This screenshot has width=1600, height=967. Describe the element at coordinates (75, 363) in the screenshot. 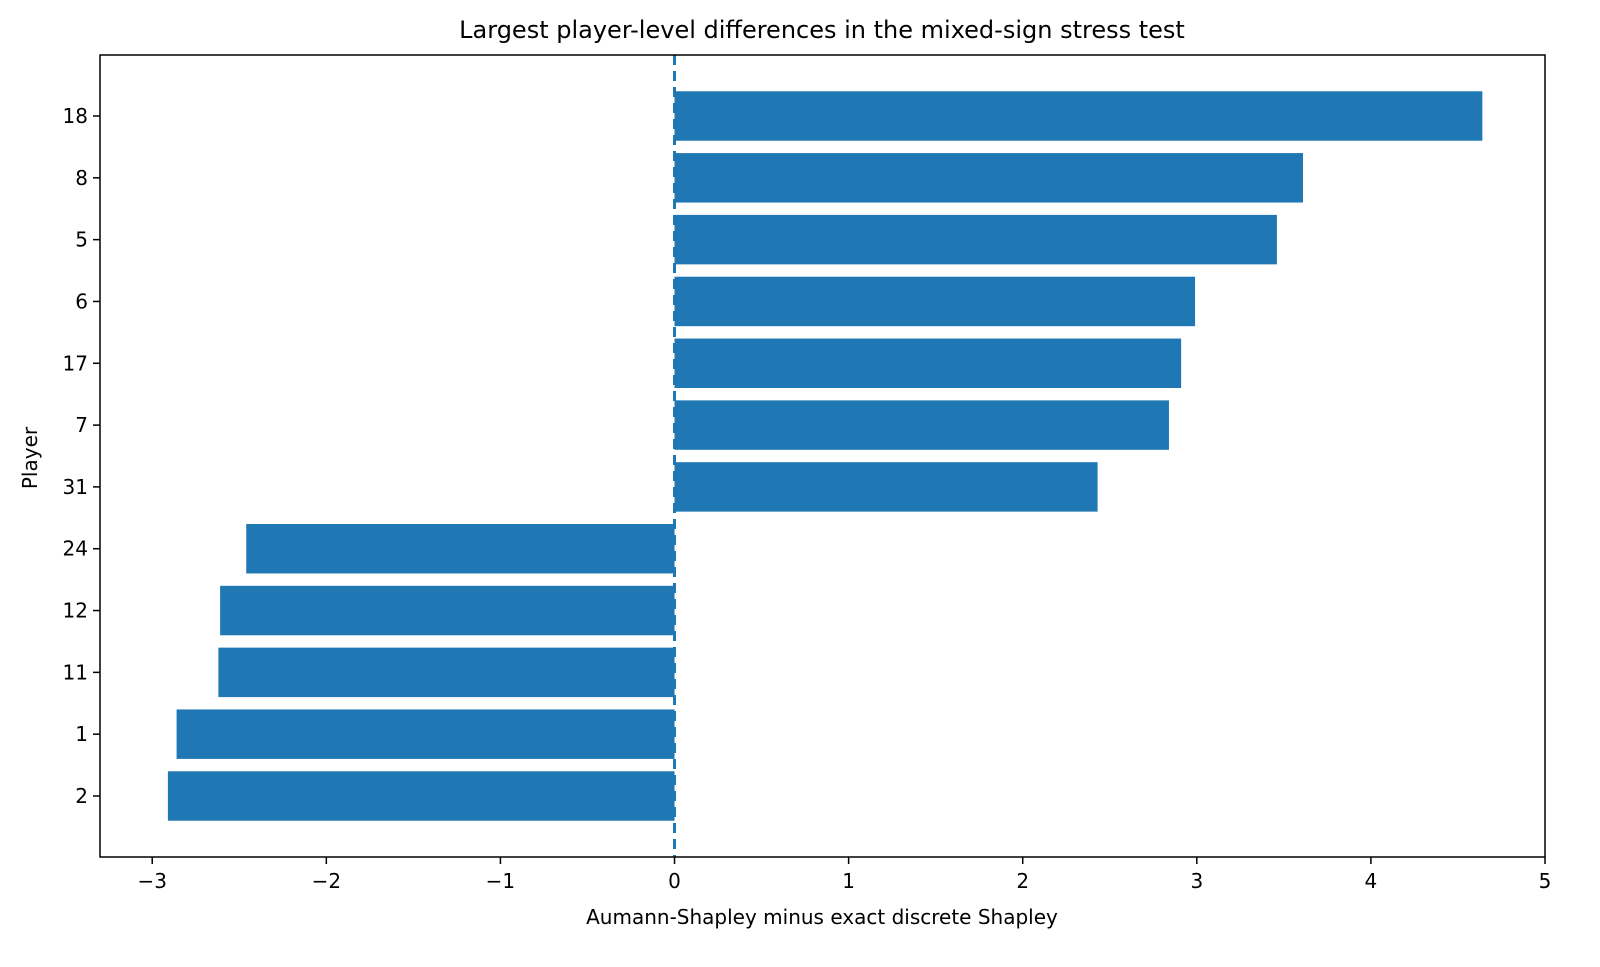

I see `y-tick-label-player-17: 17` at that location.